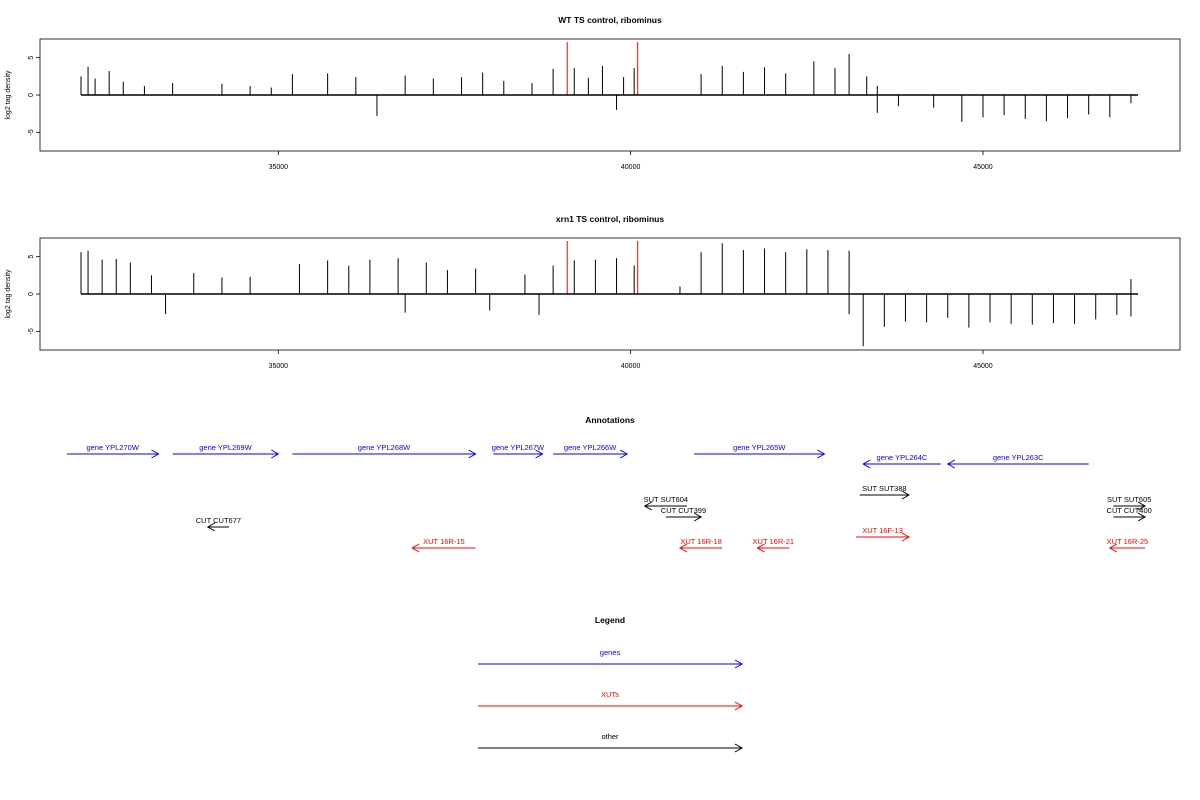  I want to click on annotation-feature: SUT SUT388, so click(884, 492).